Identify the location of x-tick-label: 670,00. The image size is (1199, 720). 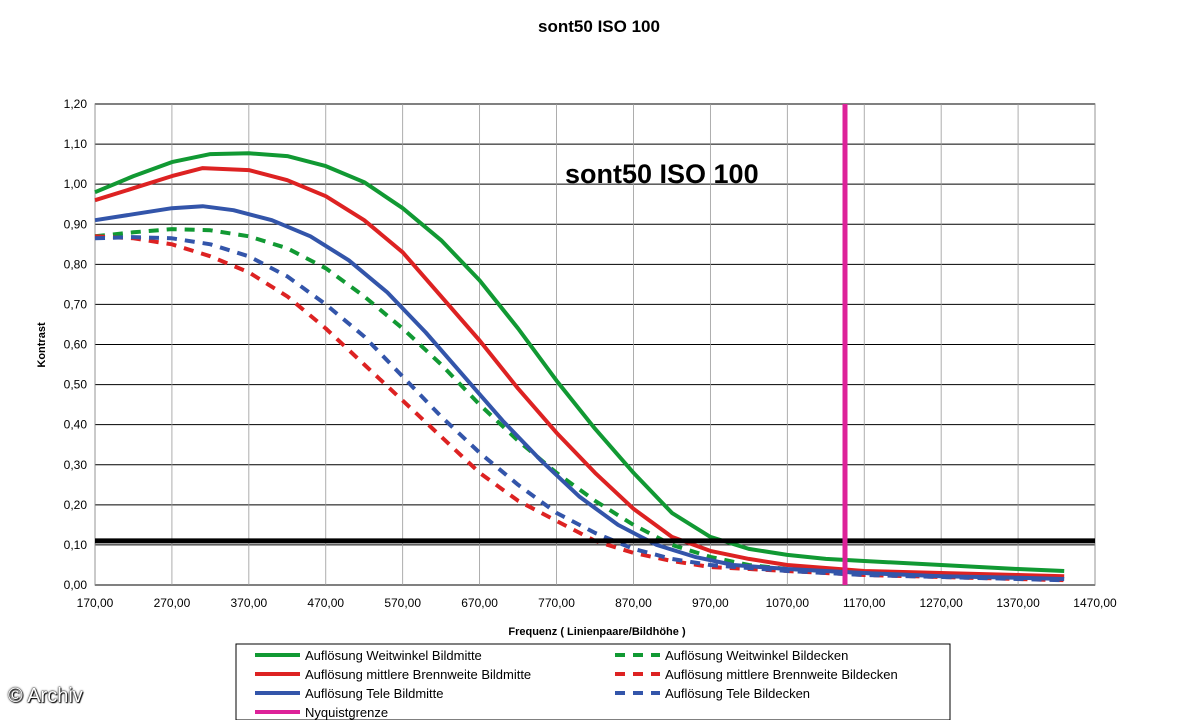
(479, 603).